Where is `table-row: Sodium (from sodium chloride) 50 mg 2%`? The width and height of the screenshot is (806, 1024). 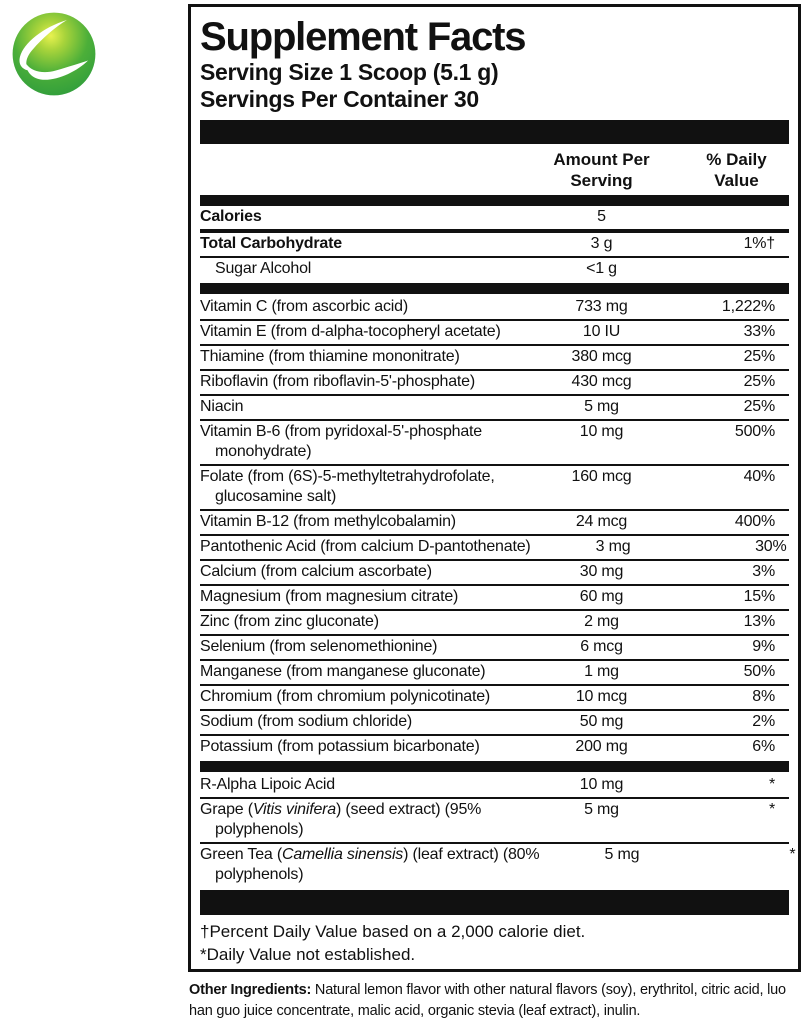 table-row: Sodium (from sodium chloride) 50 mg 2% is located at coordinates (494, 722).